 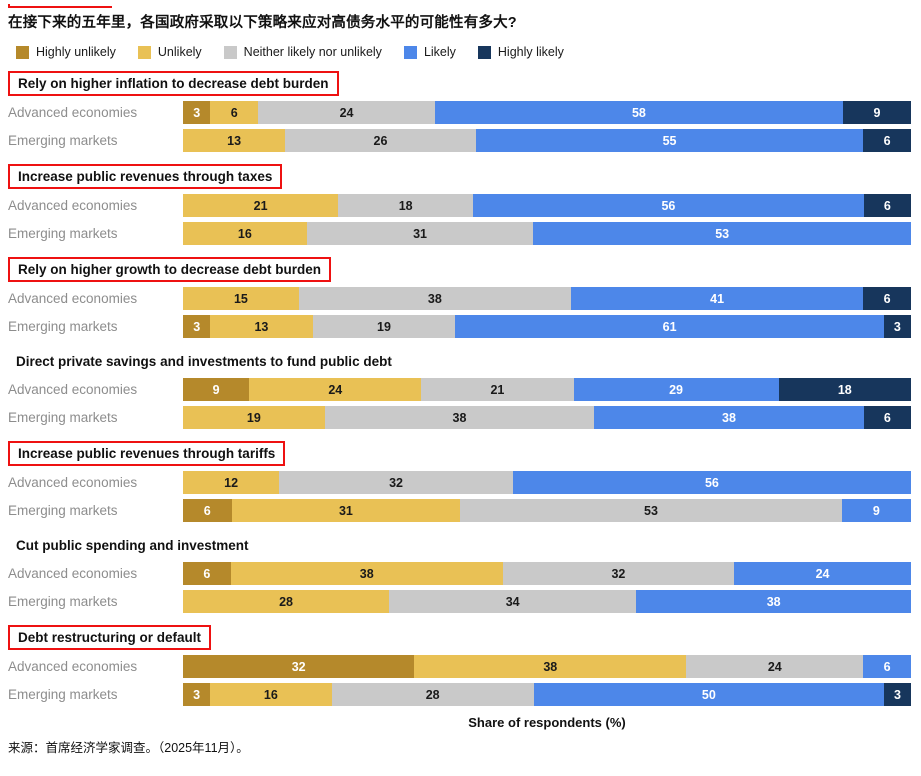 I want to click on legend-item: Highly likely, so click(x=520, y=52).